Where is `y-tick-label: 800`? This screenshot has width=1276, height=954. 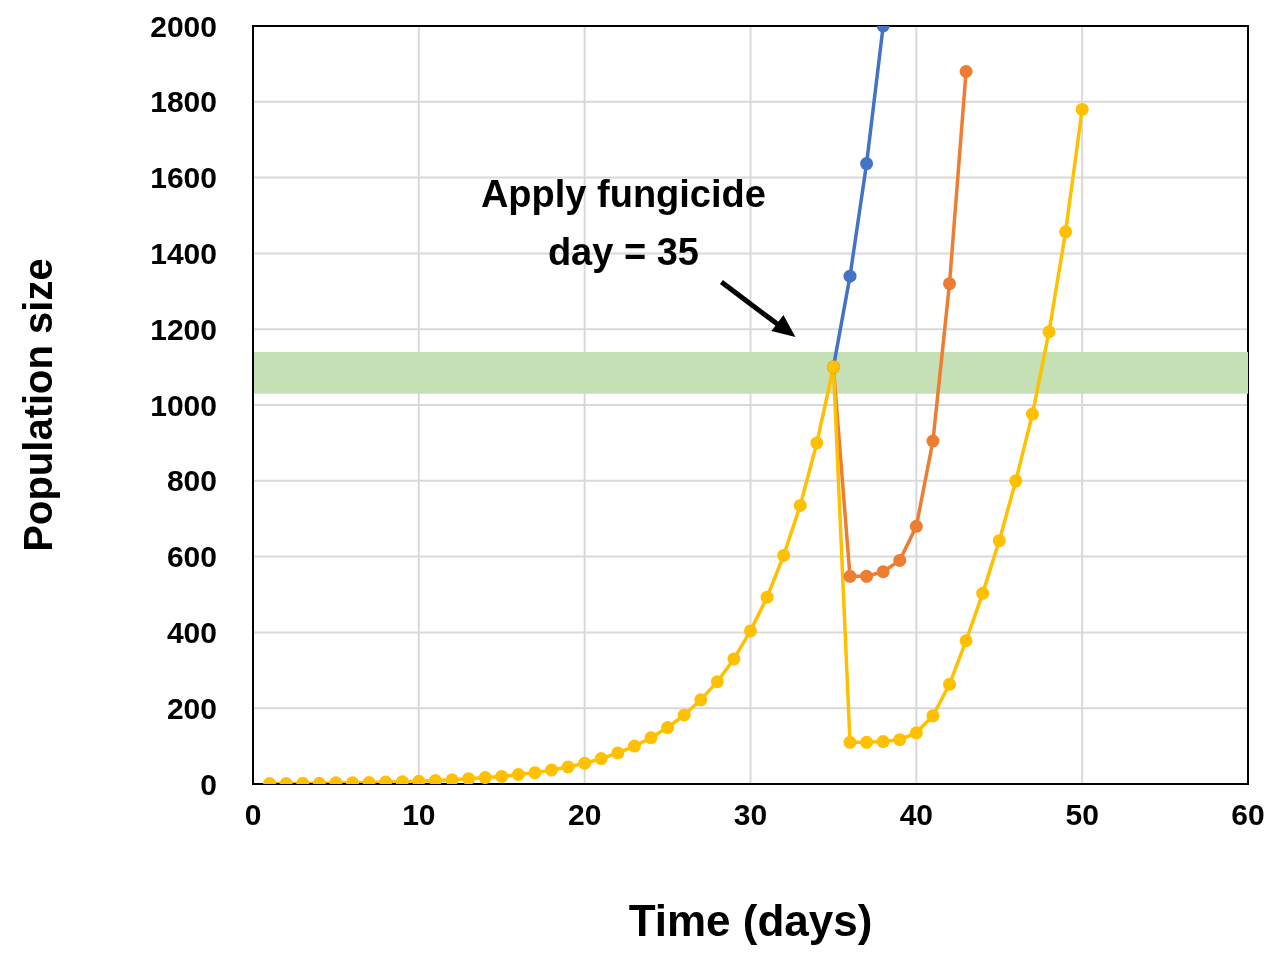 y-tick-label: 800 is located at coordinates (191, 481).